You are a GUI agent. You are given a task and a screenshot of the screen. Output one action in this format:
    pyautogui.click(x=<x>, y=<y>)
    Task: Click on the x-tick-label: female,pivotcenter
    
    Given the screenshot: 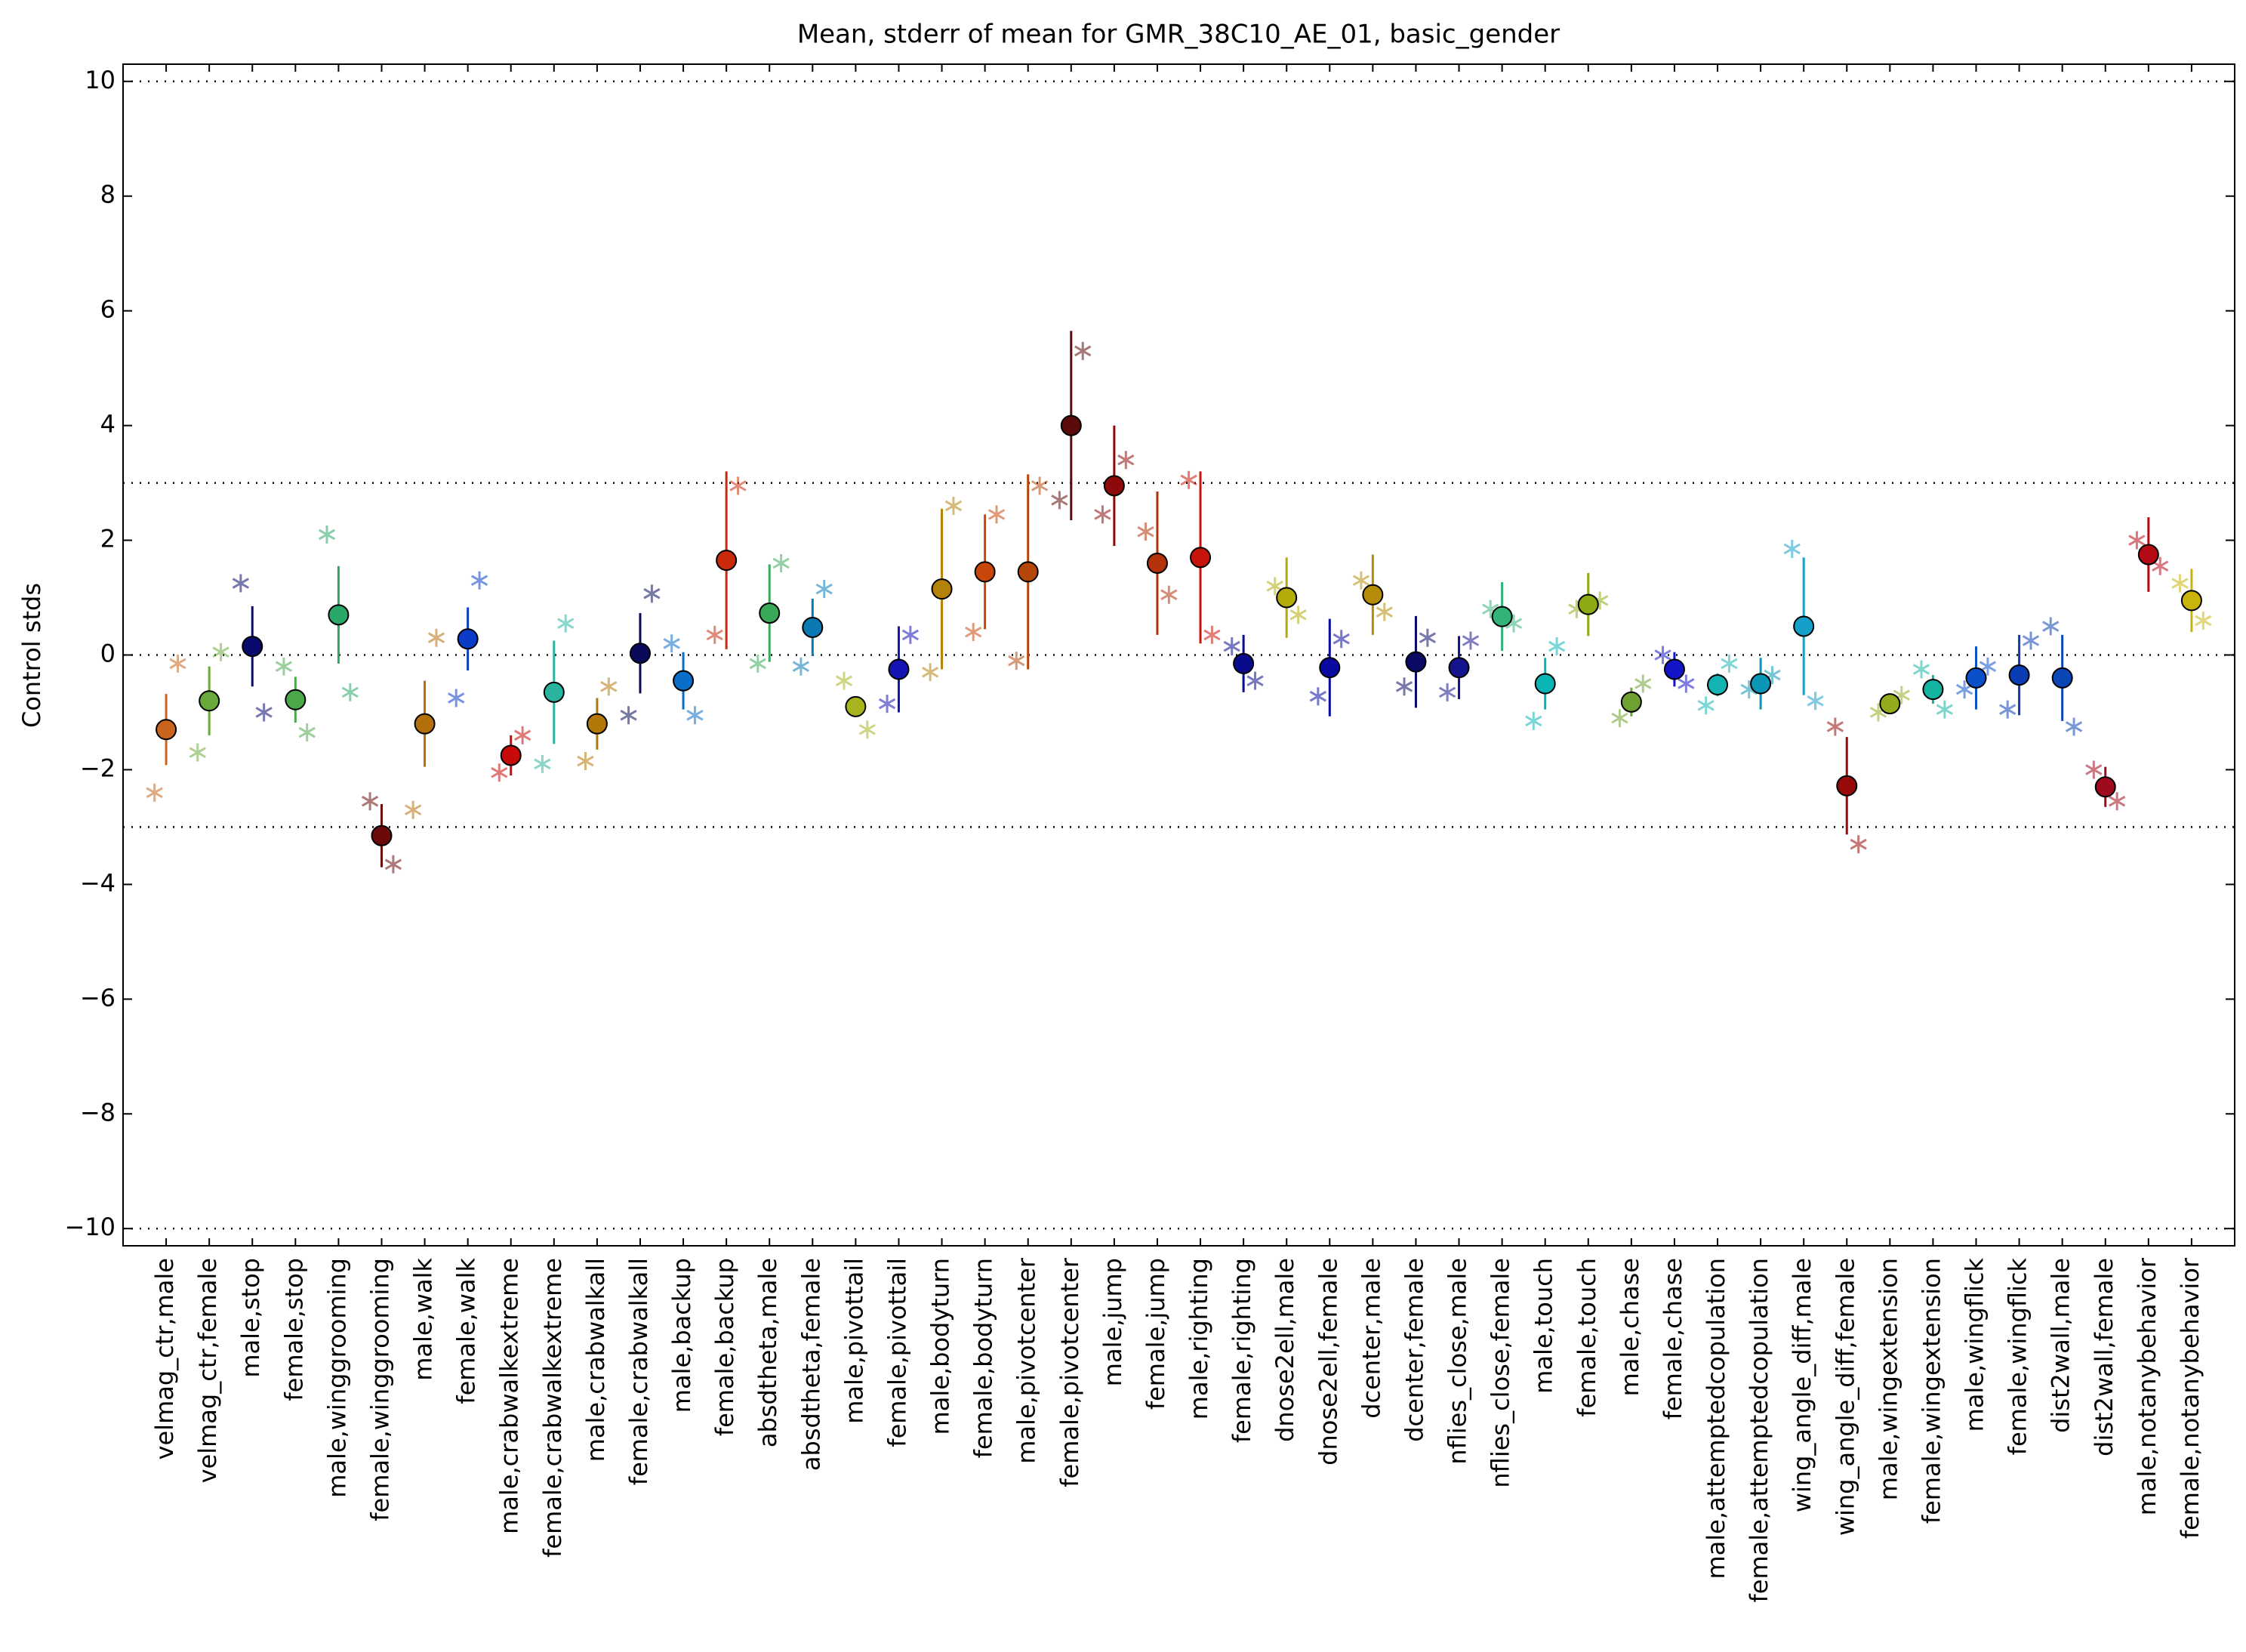 What is the action you would take?
    pyautogui.click(x=1069, y=1372)
    